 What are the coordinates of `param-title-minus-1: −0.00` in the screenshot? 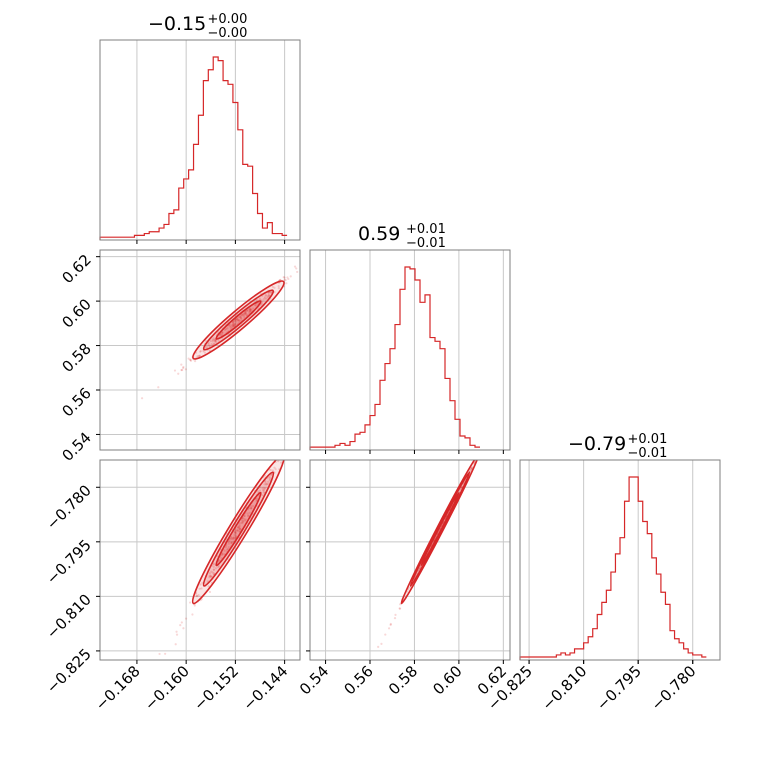 It's located at (228, 33).